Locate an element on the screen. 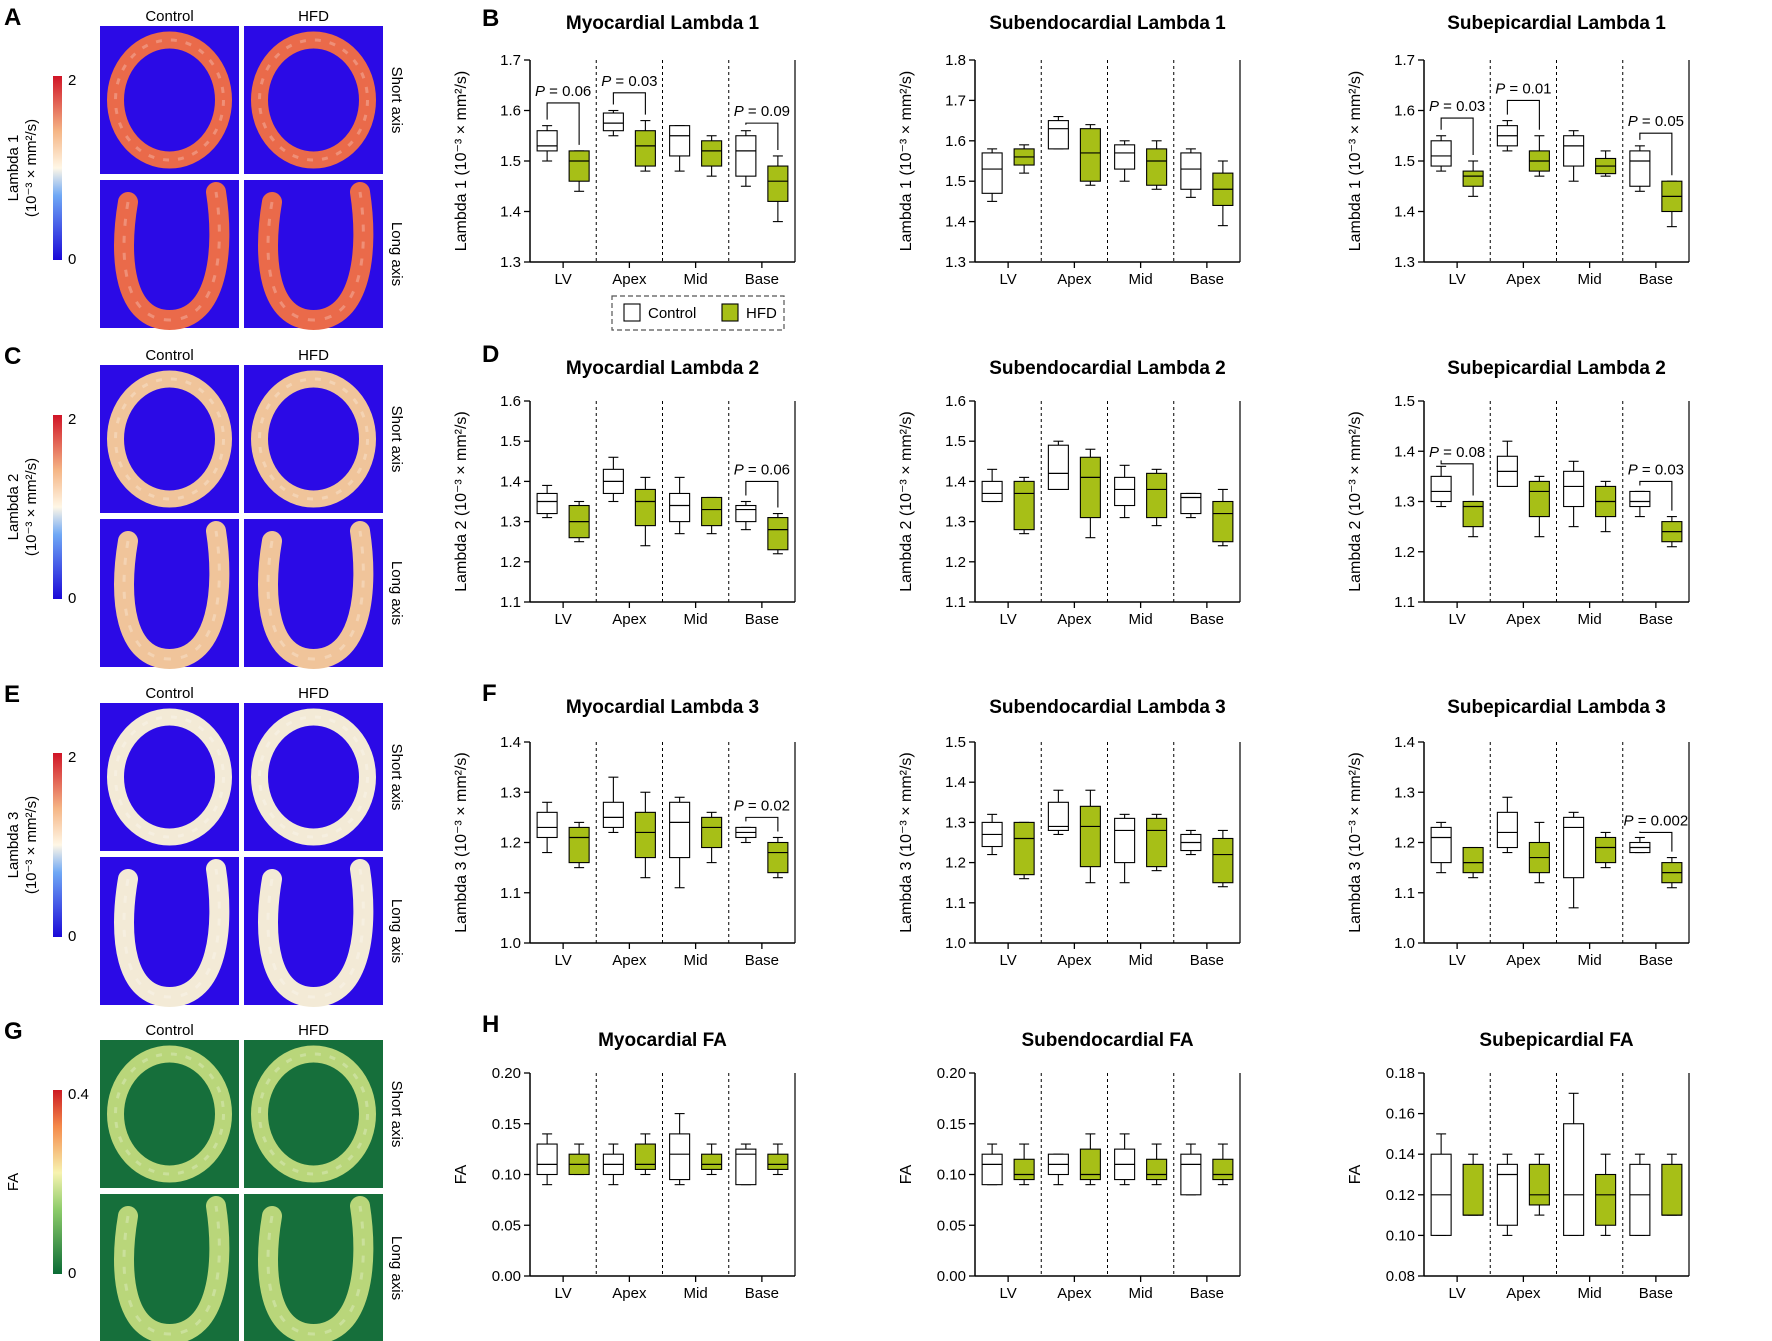  y-tick-label: 0.20 is located at coordinates (506, 1073).